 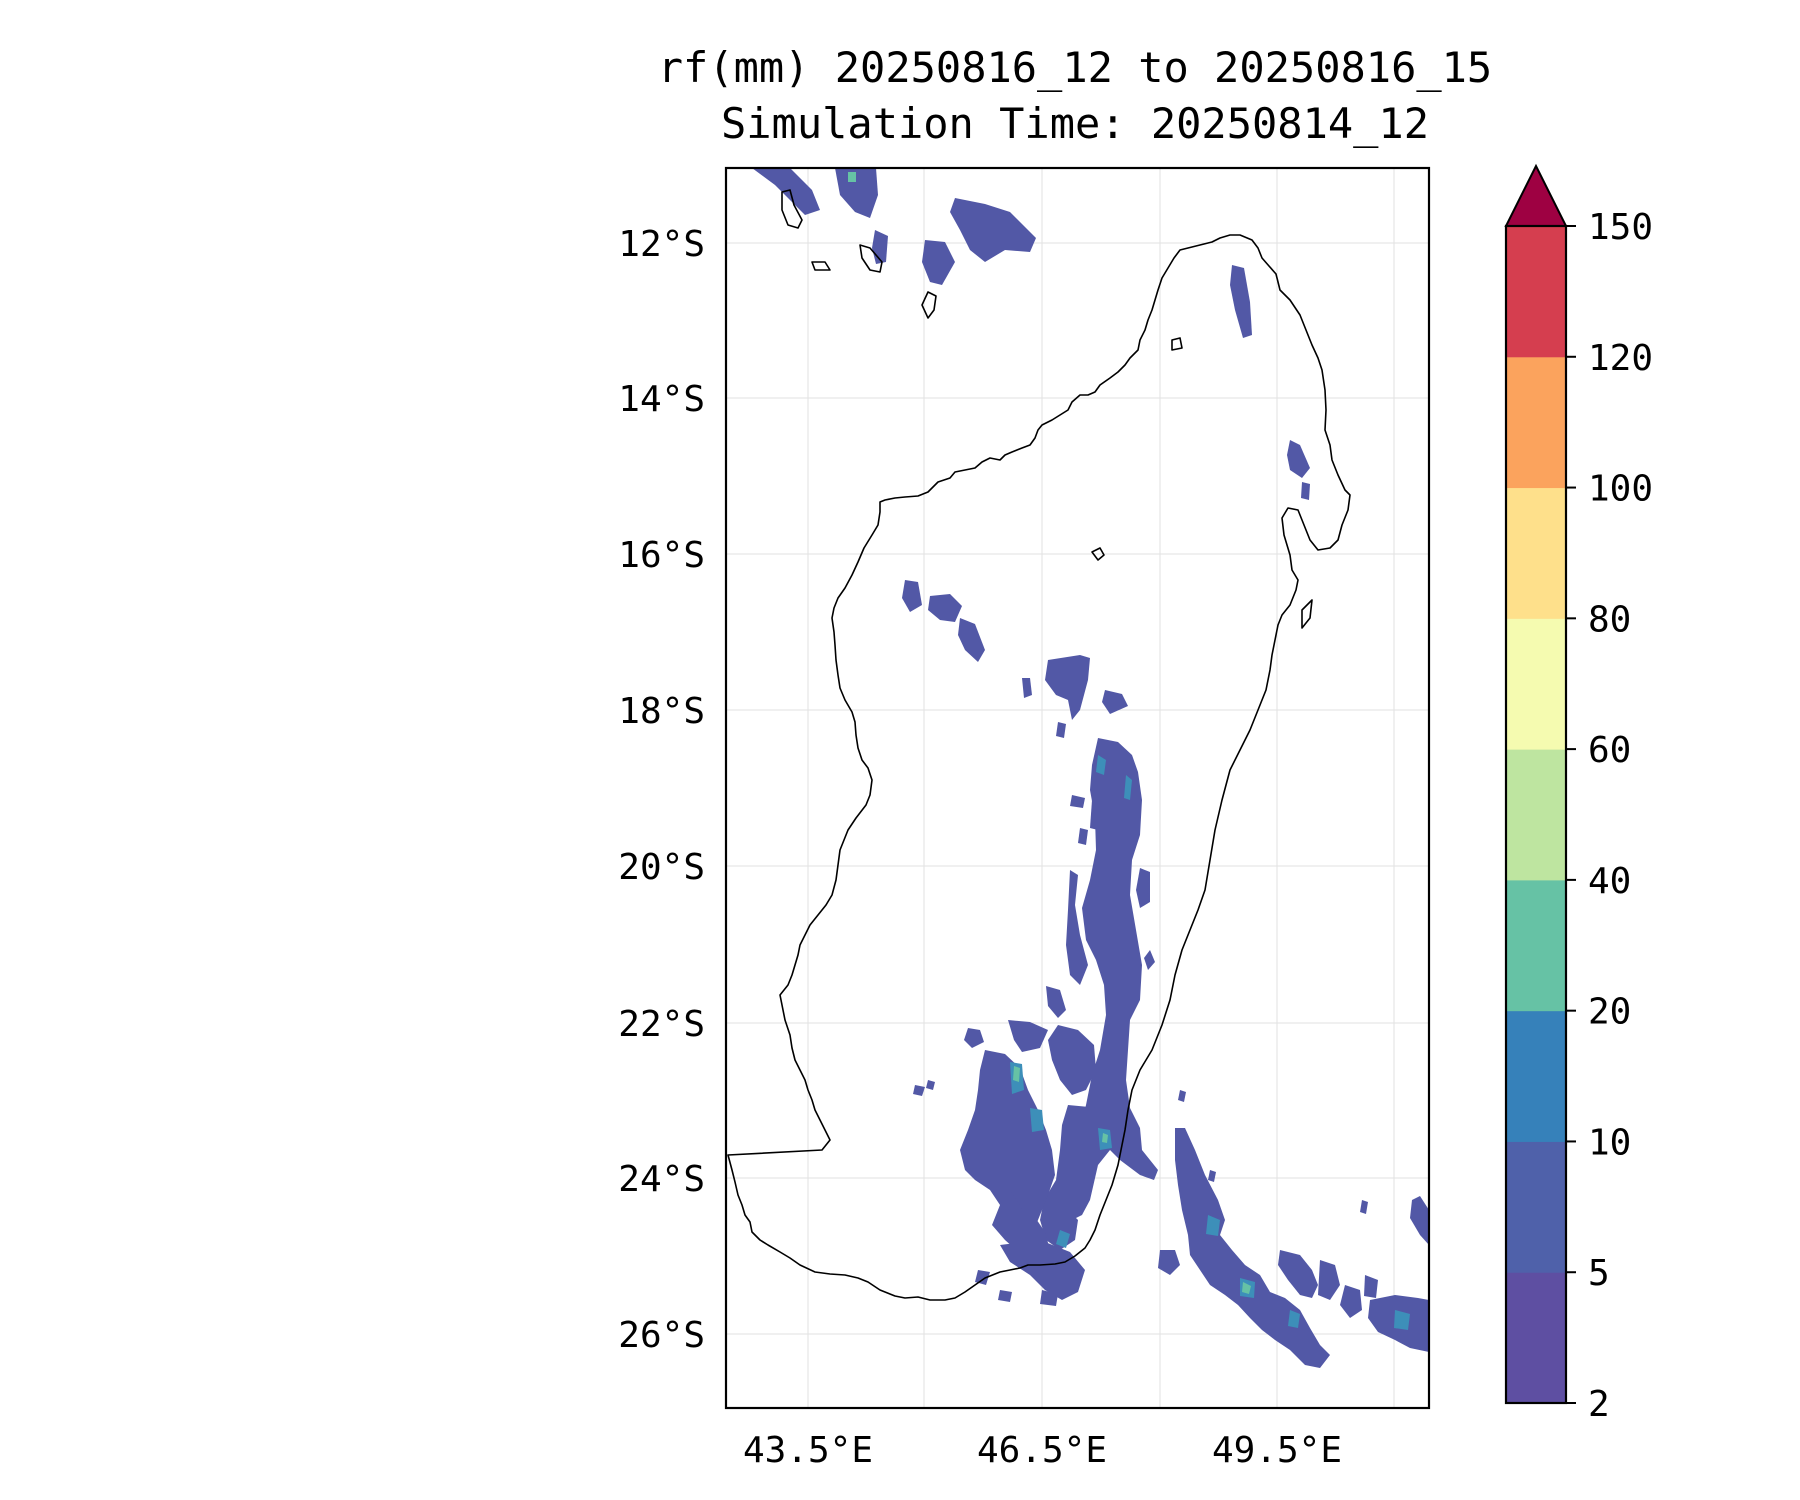 I want to click on colorbar-frame, so click(x=1536, y=814).